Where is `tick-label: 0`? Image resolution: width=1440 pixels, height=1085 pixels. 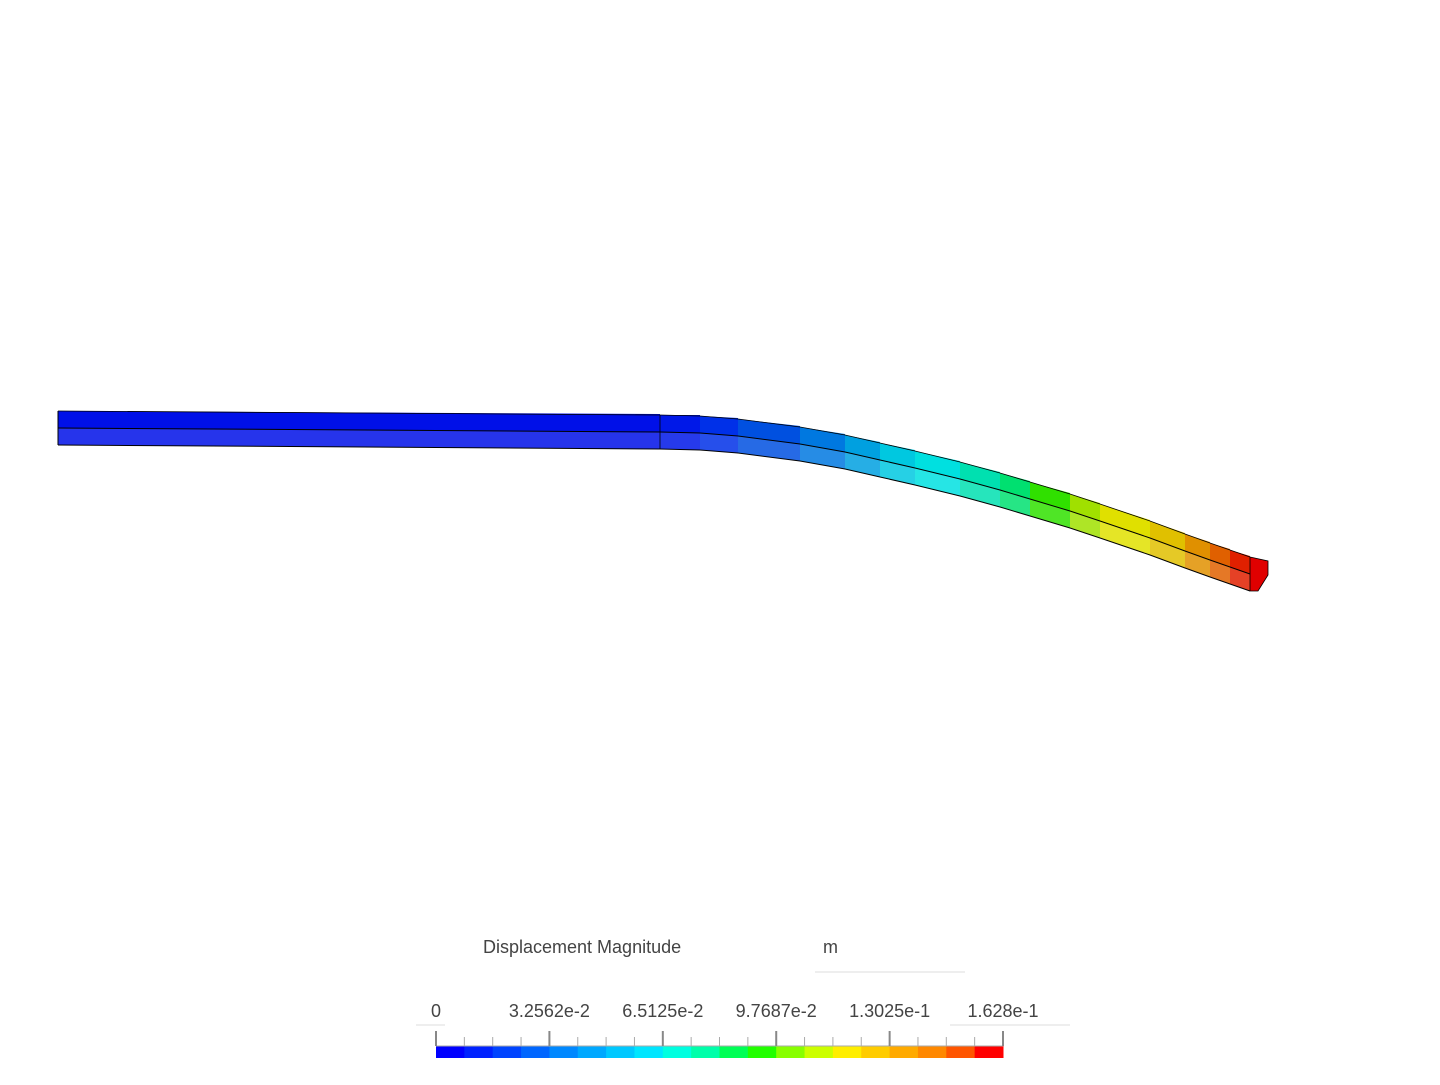 tick-label: 0 is located at coordinates (436, 1011).